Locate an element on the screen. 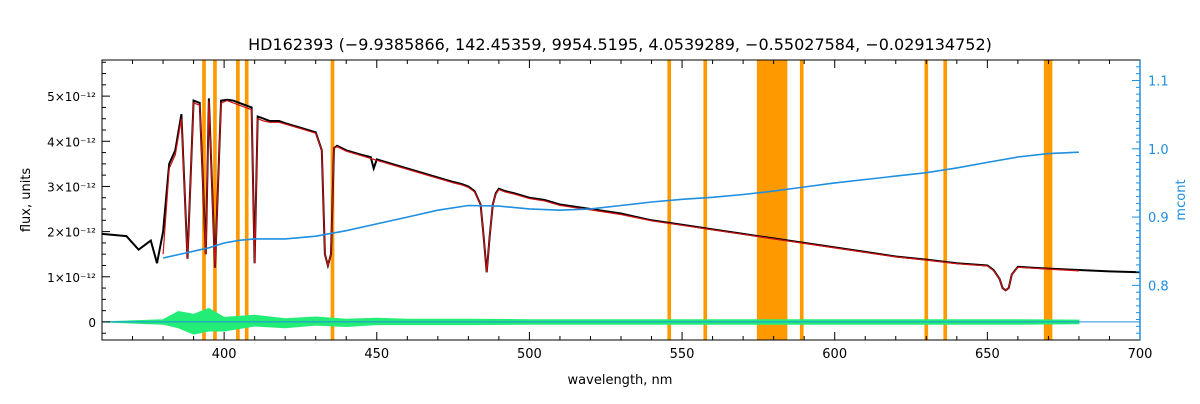 The width and height of the screenshot is (1200, 404). x-tick-label: 500 is located at coordinates (529, 354).